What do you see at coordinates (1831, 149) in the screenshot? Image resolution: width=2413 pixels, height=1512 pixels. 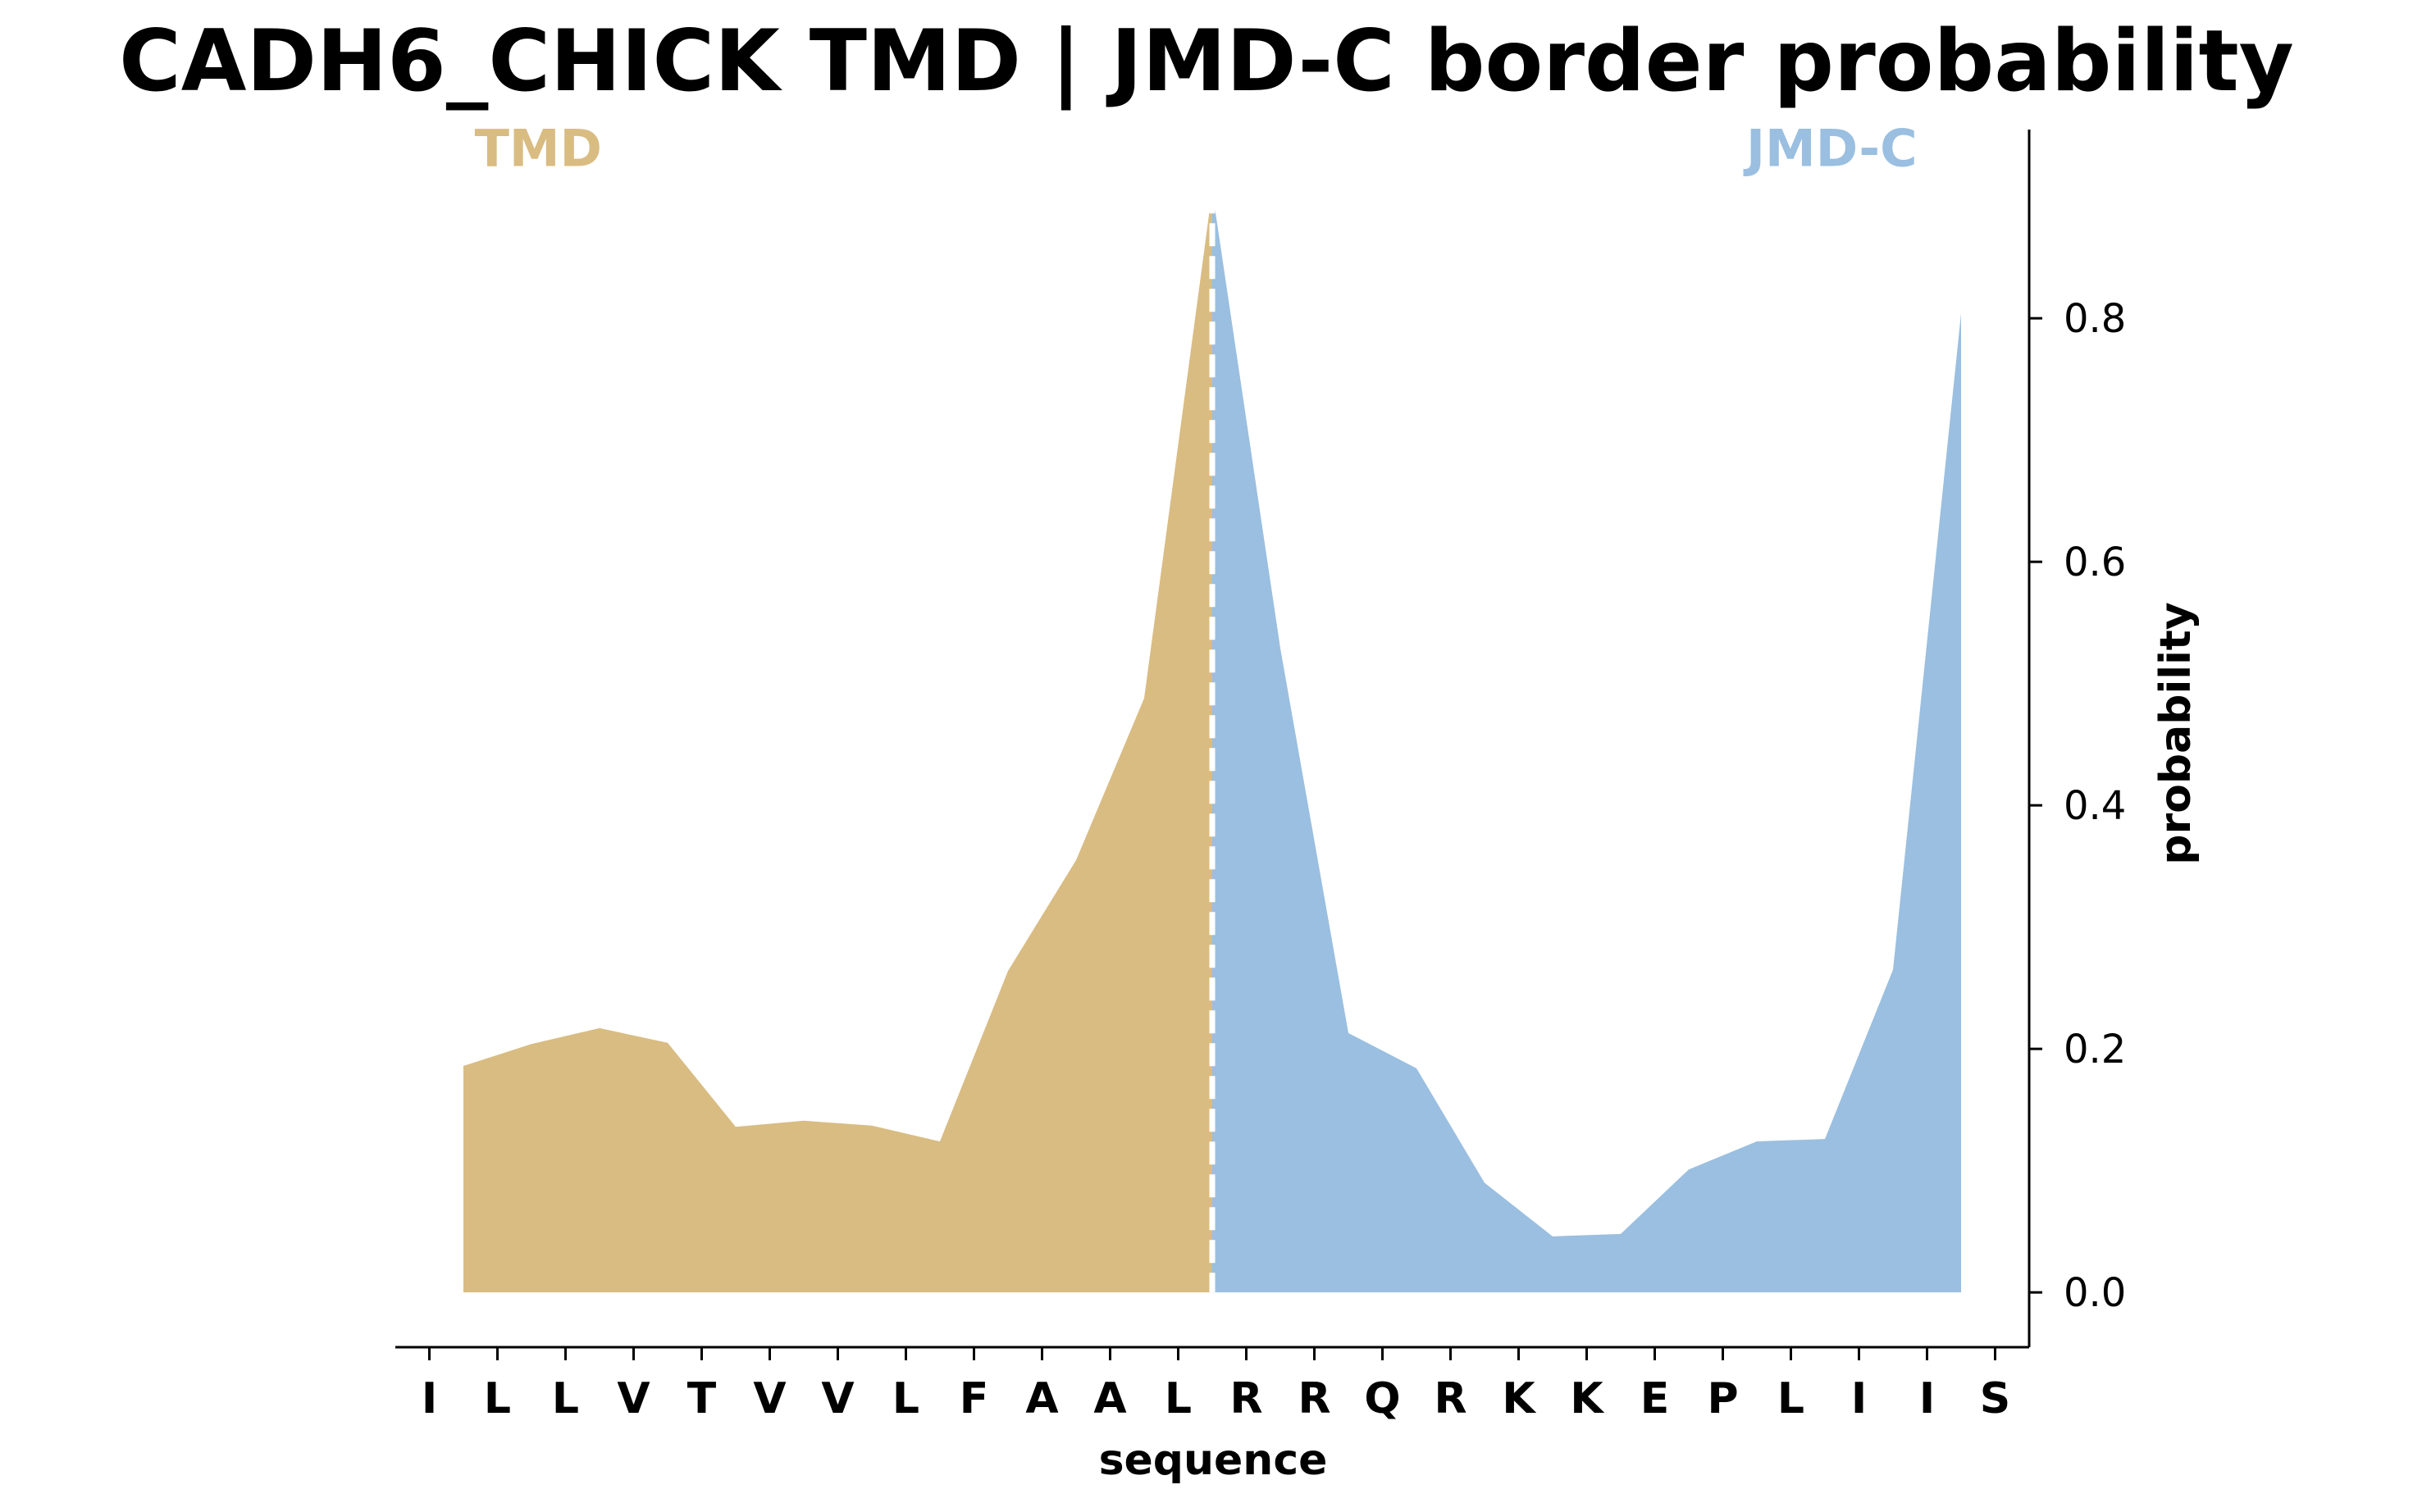 I see `region-label-jmd-c: JMD-C` at bounding box center [1831, 149].